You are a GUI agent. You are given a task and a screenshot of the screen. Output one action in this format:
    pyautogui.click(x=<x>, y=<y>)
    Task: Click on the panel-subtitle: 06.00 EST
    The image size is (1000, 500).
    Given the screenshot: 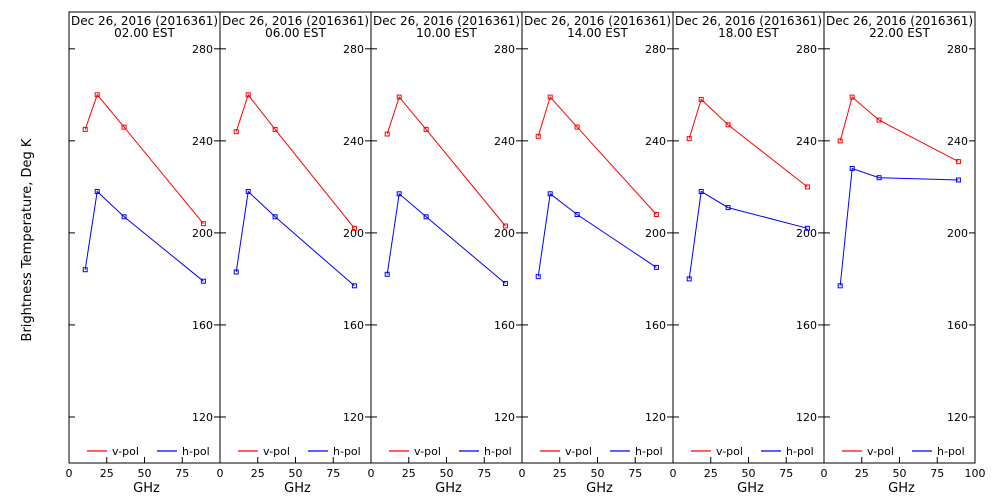 What is the action you would take?
    pyautogui.click(x=295, y=33)
    